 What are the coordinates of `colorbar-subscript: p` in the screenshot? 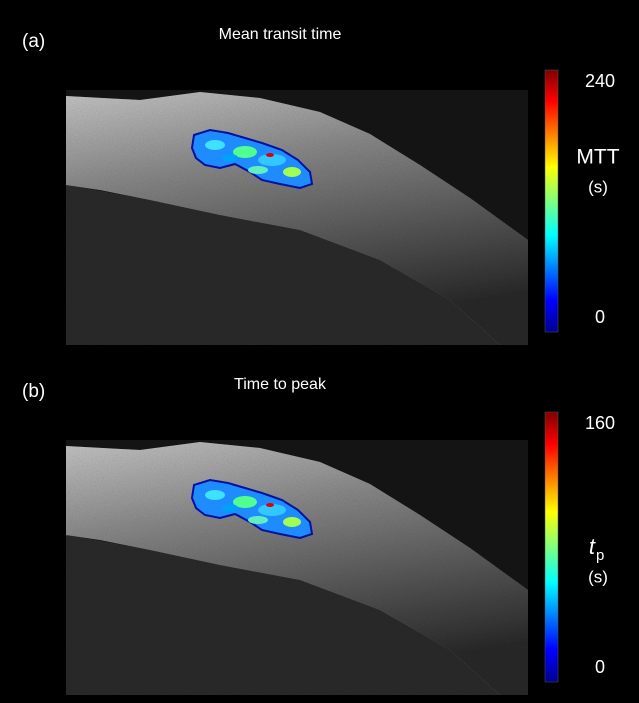 It's located at (600, 555).